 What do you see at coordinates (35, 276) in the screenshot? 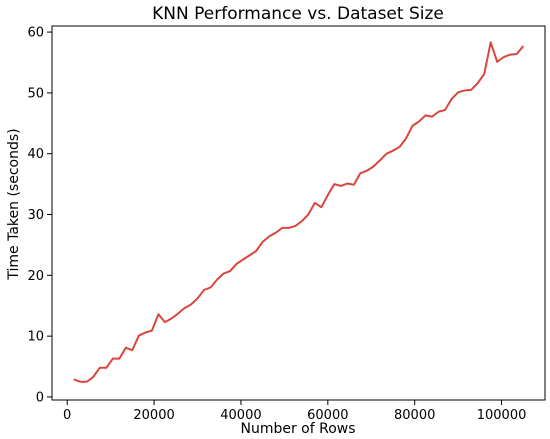
I see `y-tick-label: 20` at bounding box center [35, 276].